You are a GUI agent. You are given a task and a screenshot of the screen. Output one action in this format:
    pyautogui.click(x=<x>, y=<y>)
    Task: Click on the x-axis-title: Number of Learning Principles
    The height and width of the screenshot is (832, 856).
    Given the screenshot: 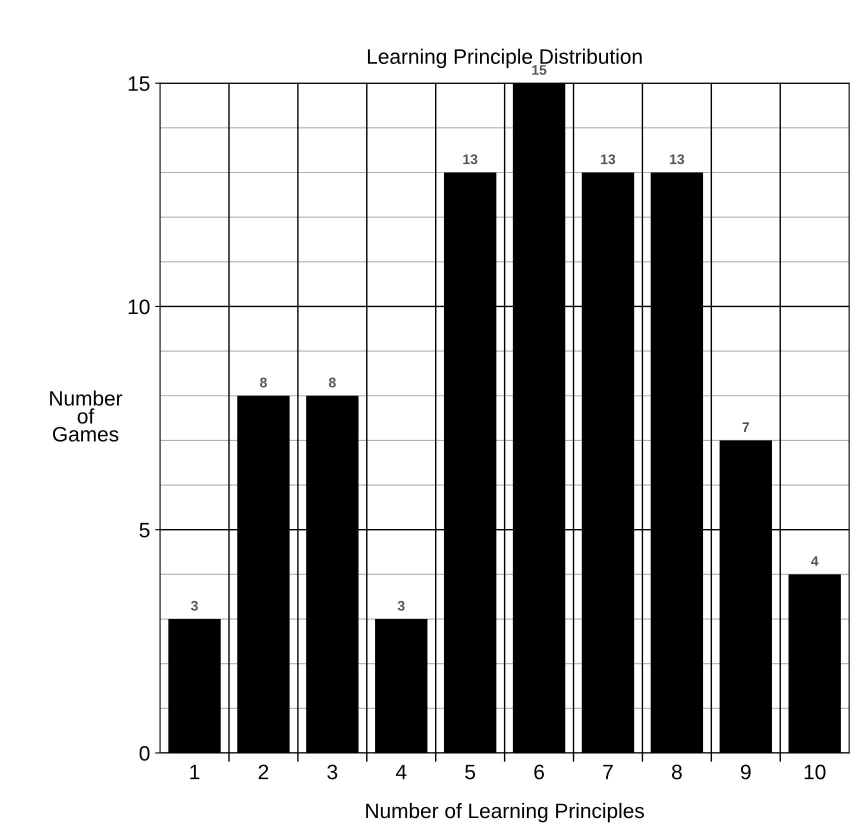 What is the action you would take?
    pyautogui.click(x=505, y=812)
    